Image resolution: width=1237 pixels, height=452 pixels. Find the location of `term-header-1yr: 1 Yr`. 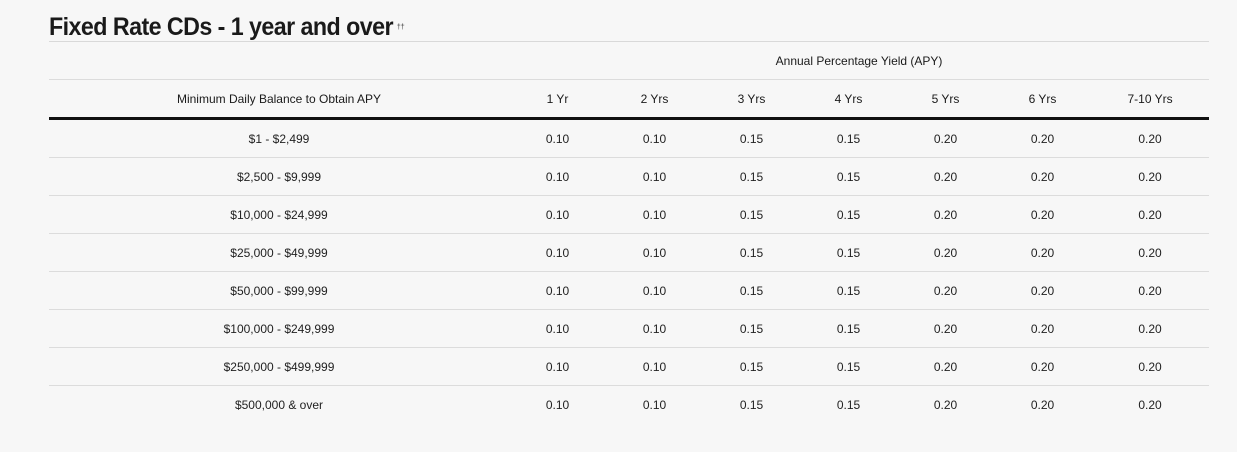

term-header-1yr: 1 Yr is located at coordinates (557, 99).